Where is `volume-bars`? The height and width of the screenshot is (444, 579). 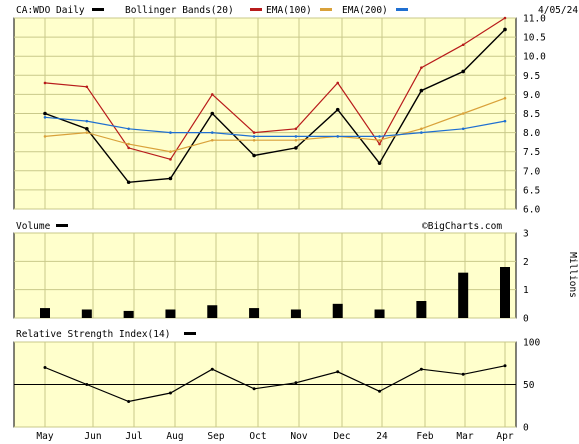
volume-bars is located at coordinates (275, 292).